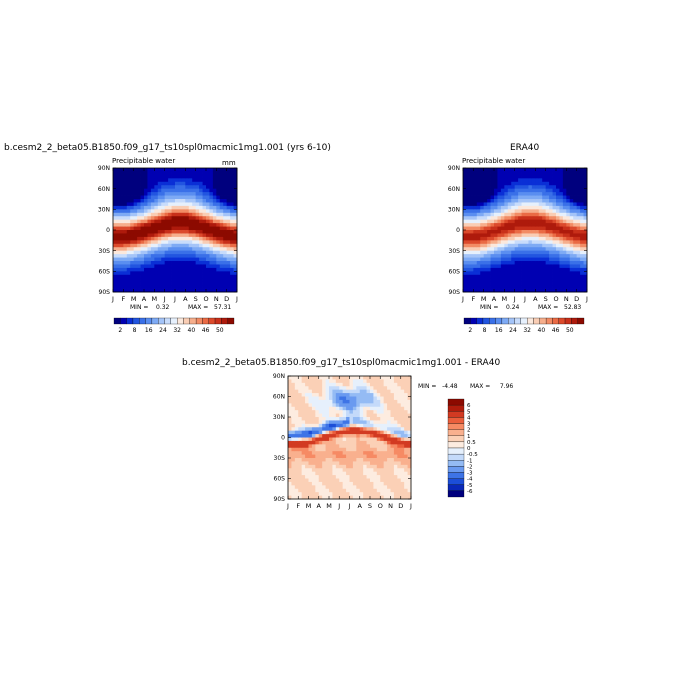 The height and width of the screenshot is (700, 700). I want to click on panel2-xtick-label: J, so click(524, 299).